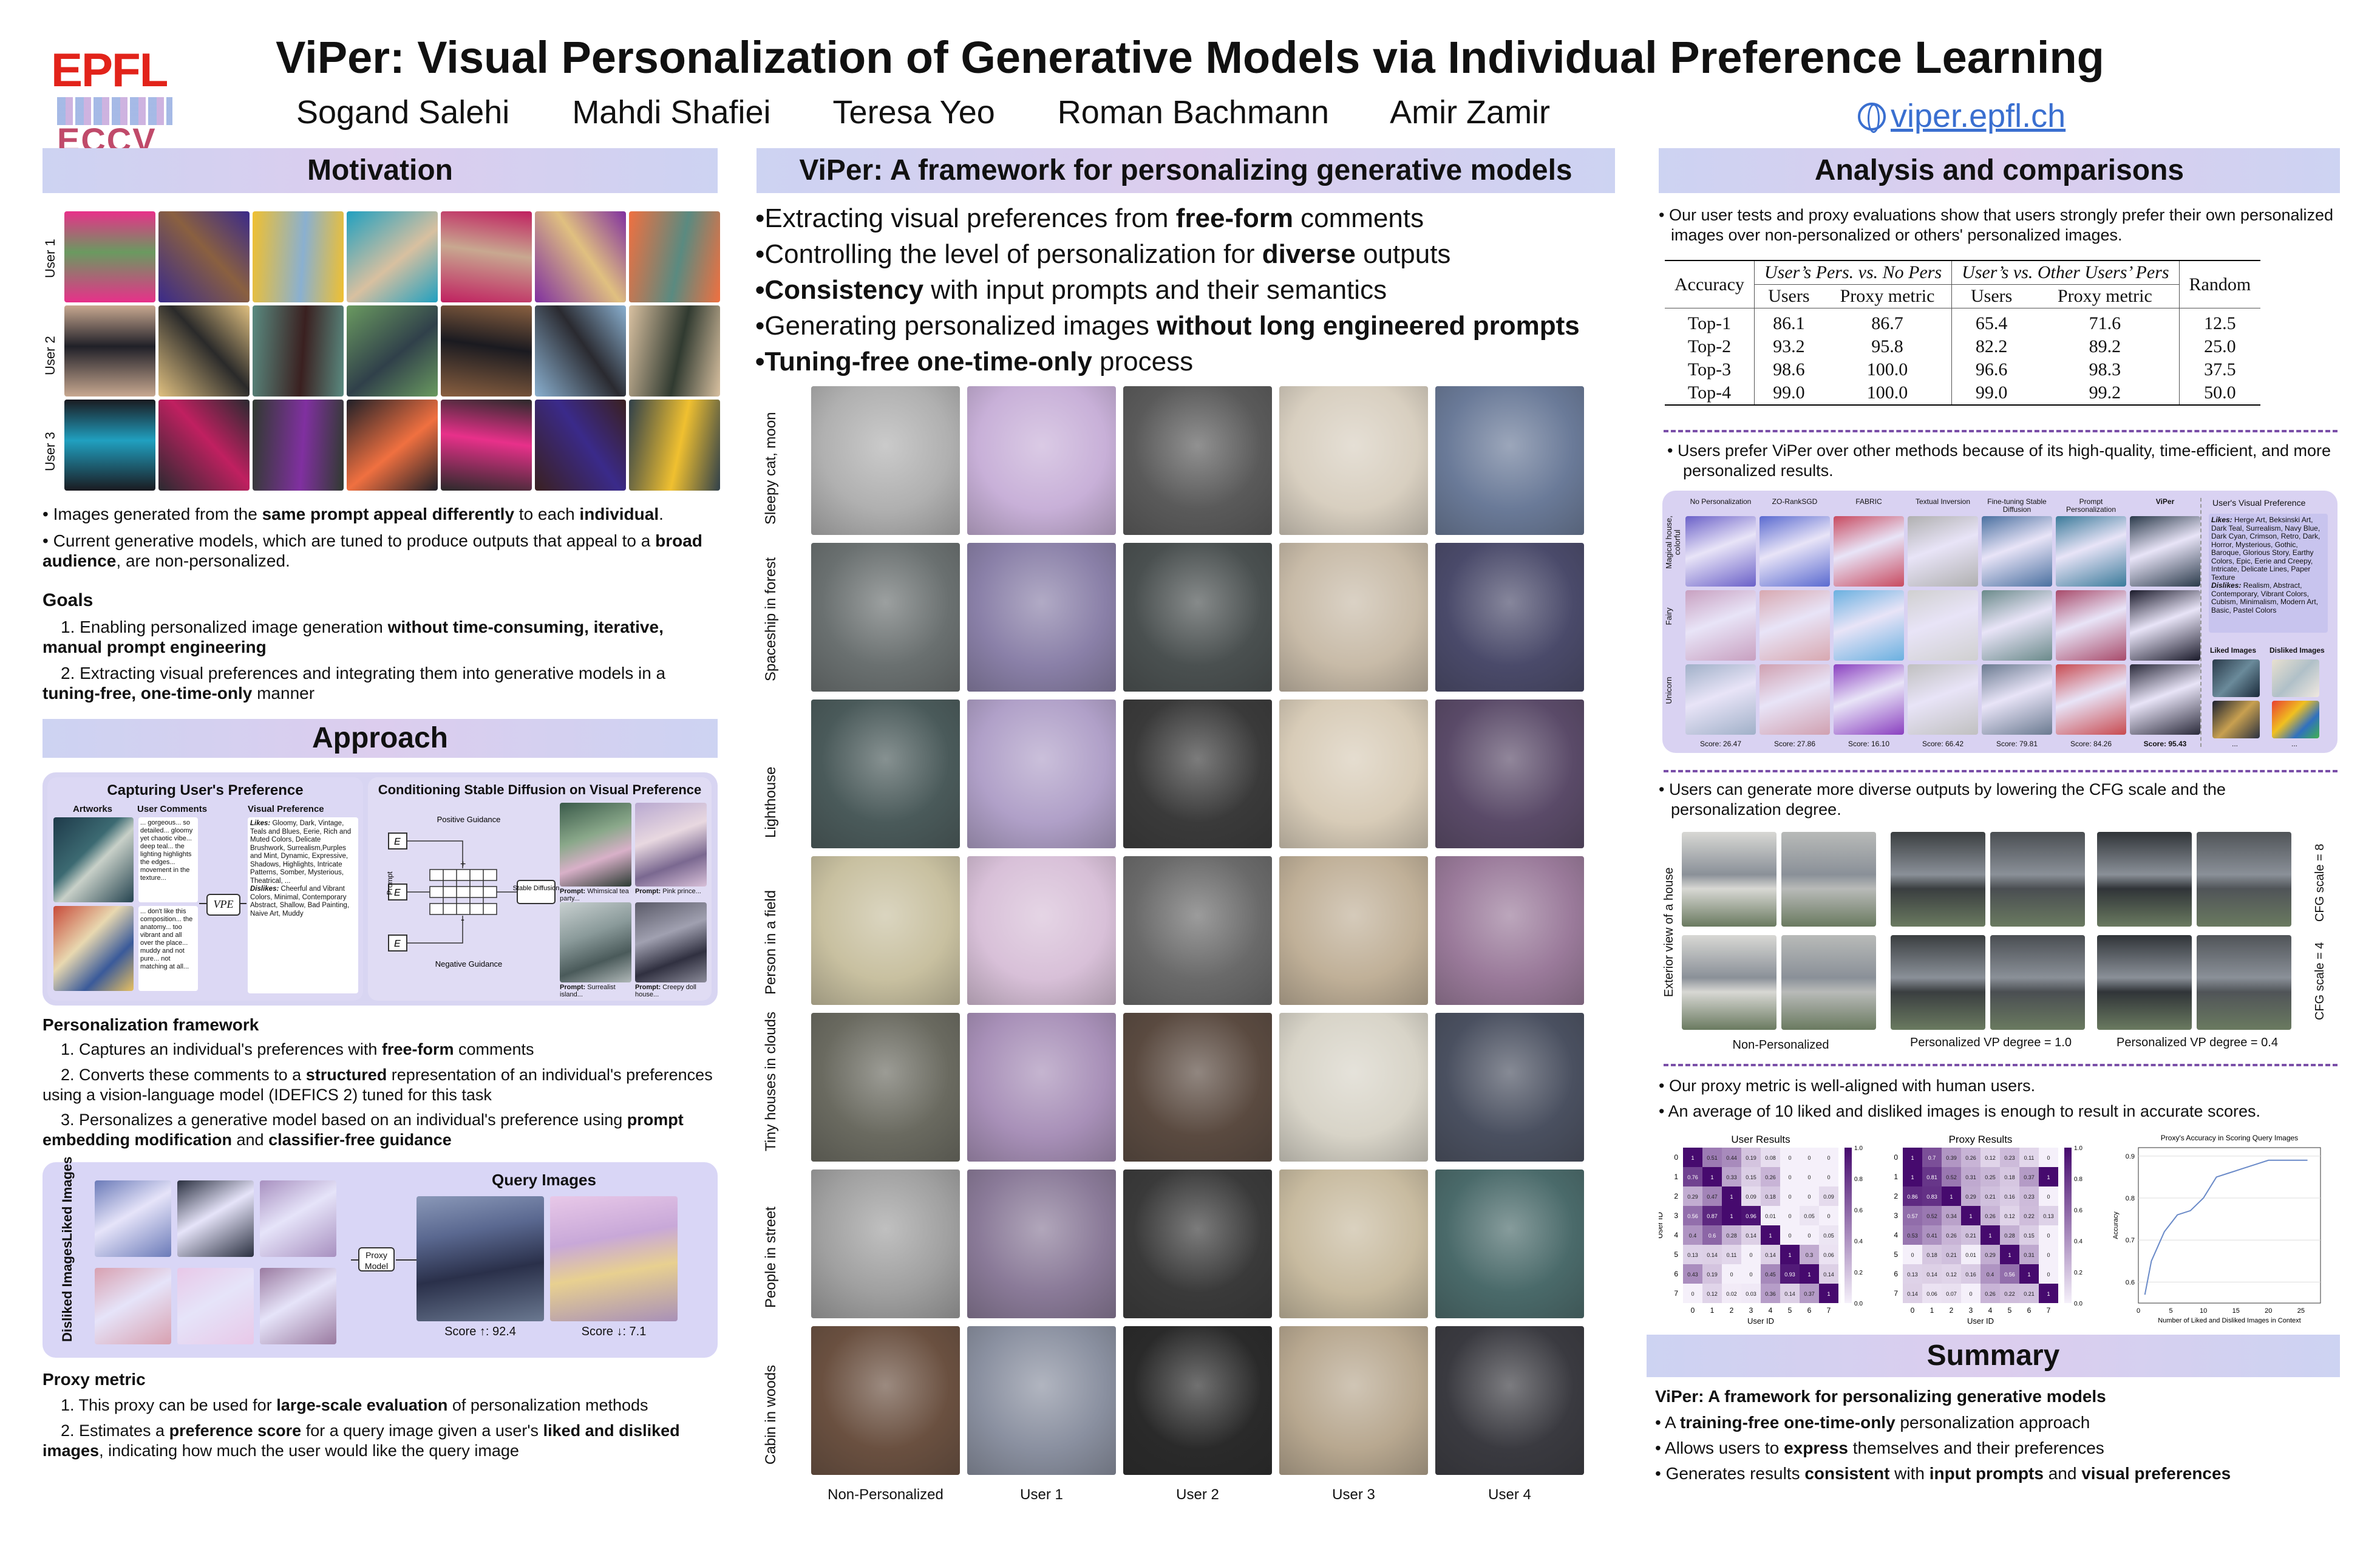 The height and width of the screenshot is (1549, 2380). What do you see at coordinates (1789, 323) in the screenshot?
I see `table-cell: 86.1` at bounding box center [1789, 323].